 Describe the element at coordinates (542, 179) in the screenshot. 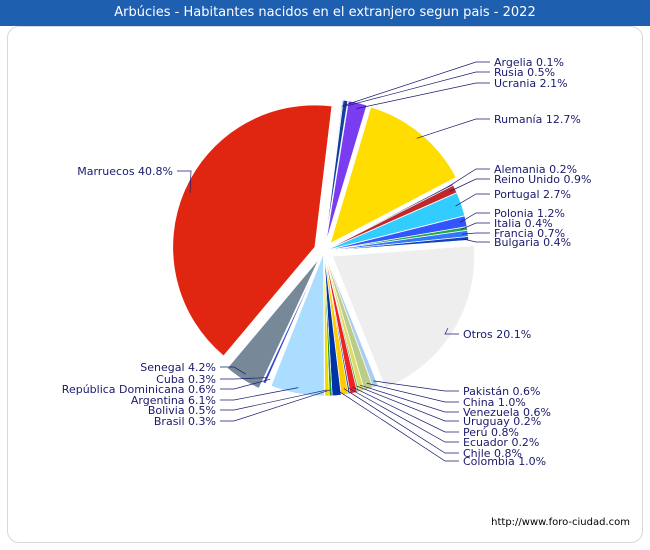

I see `slice-label: Reino Unido 0.9%` at that location.